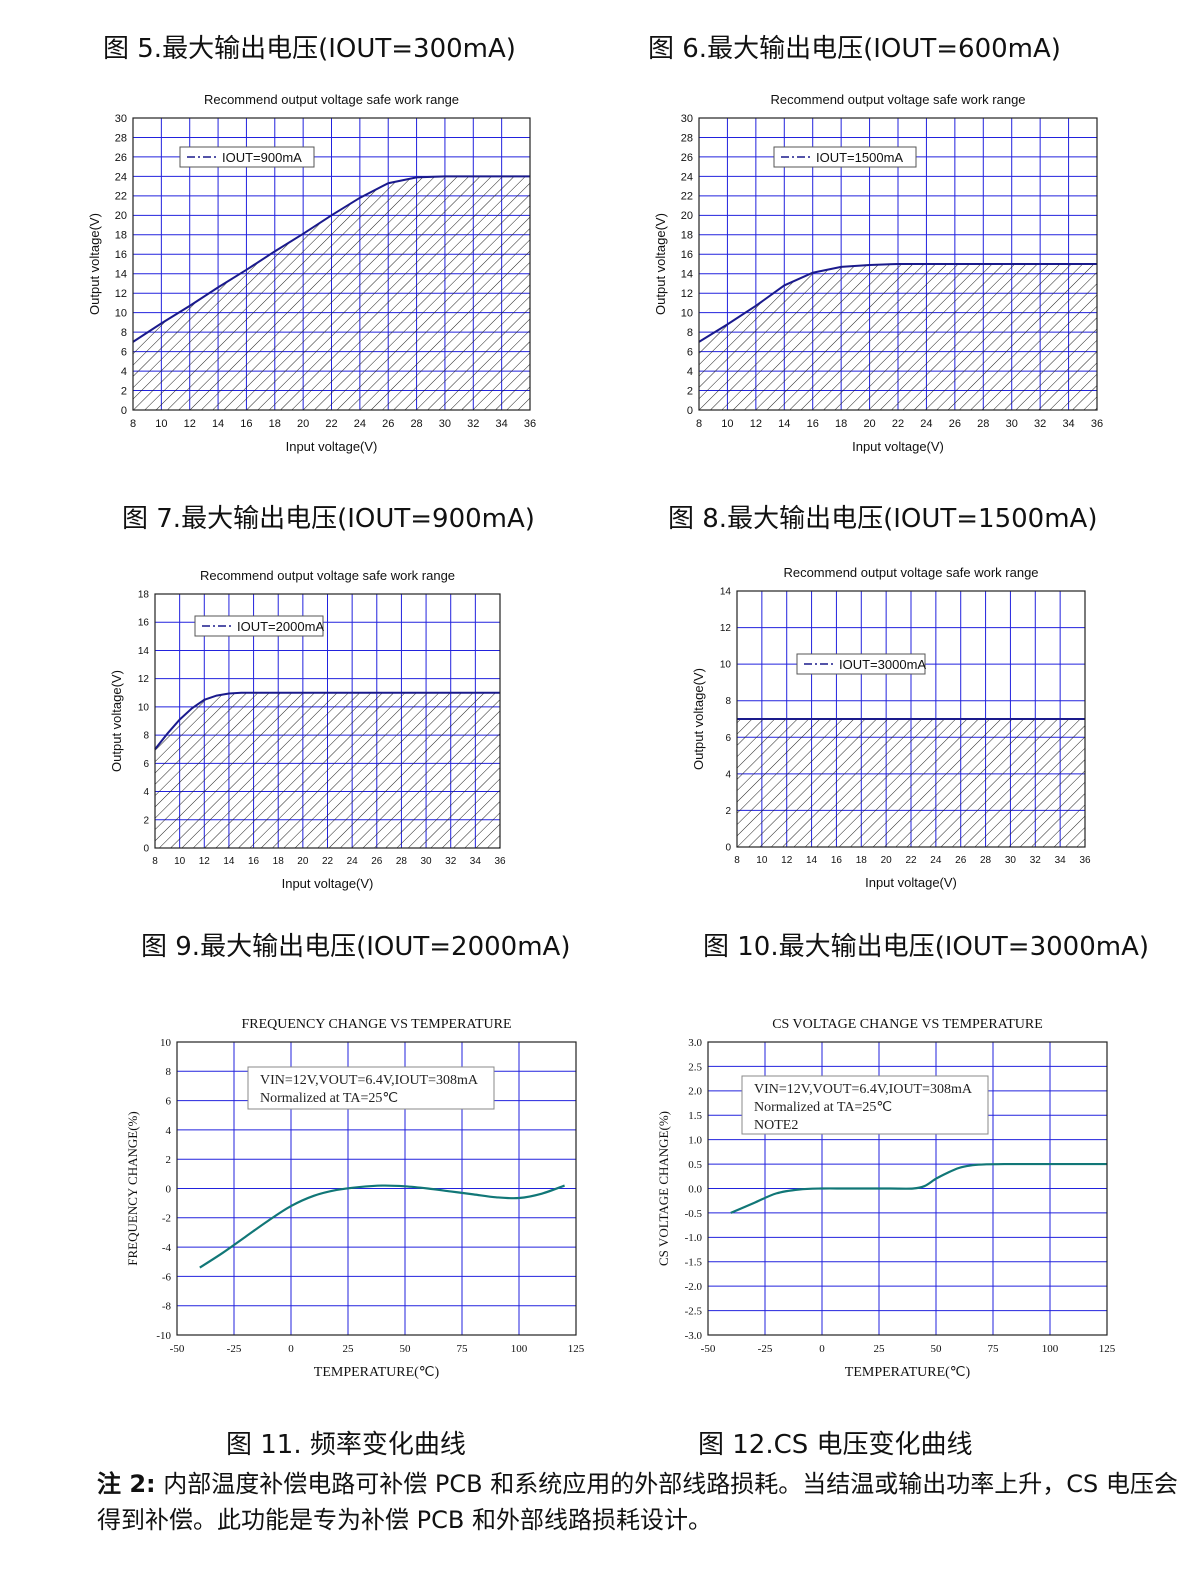  What do you see at coordinates (116, 721) in the screenshot?
I see `y-axis-label: Output voltage(V)` at bounding box center [116, 721].